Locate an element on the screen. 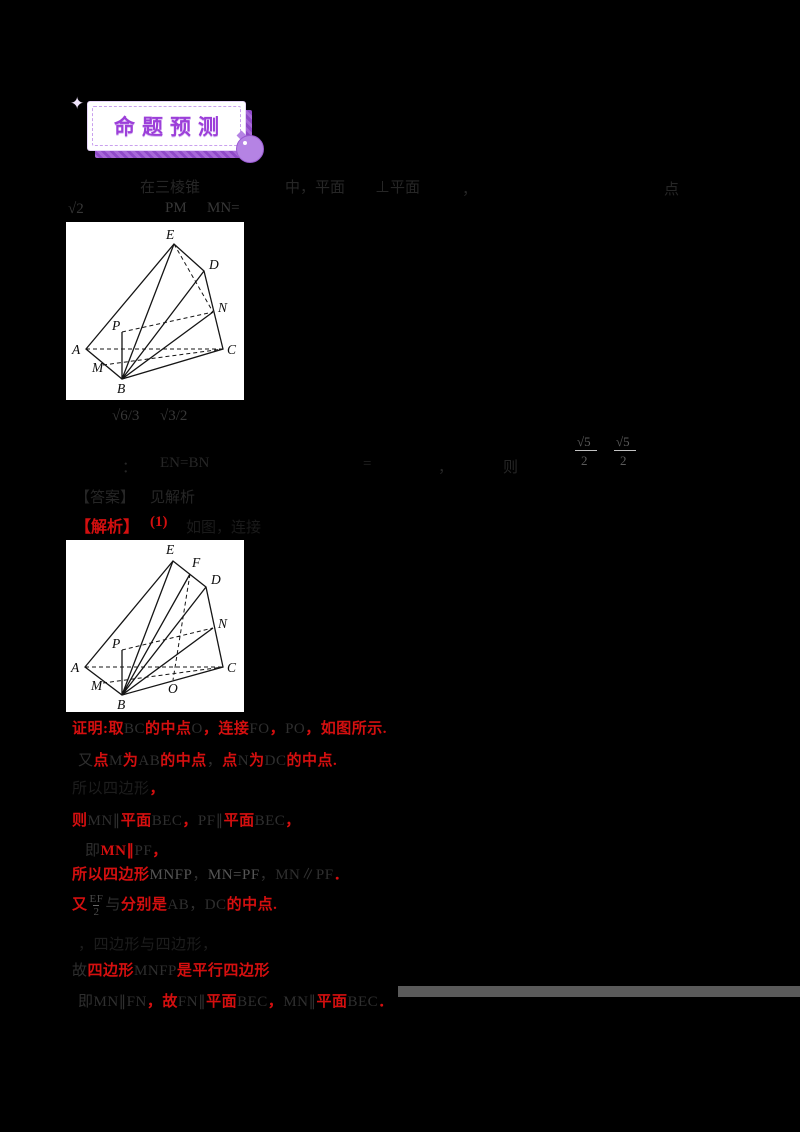 The width and height of the screenshot is (800, 1132). vertex-label-M: M is located at coordinates (97, 367).